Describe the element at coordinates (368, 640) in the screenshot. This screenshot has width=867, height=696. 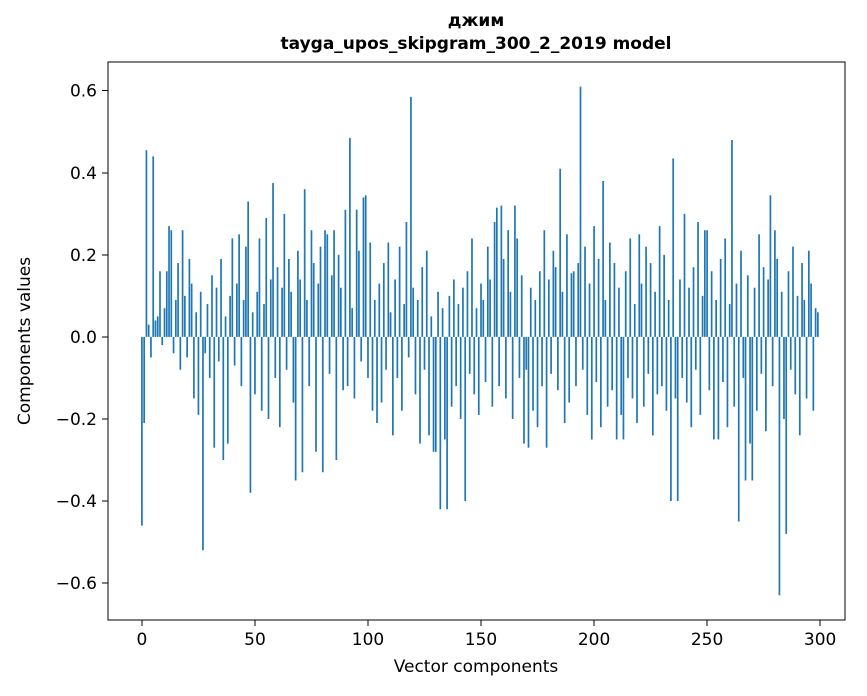
I see `x-tick-label: 100` at that location.